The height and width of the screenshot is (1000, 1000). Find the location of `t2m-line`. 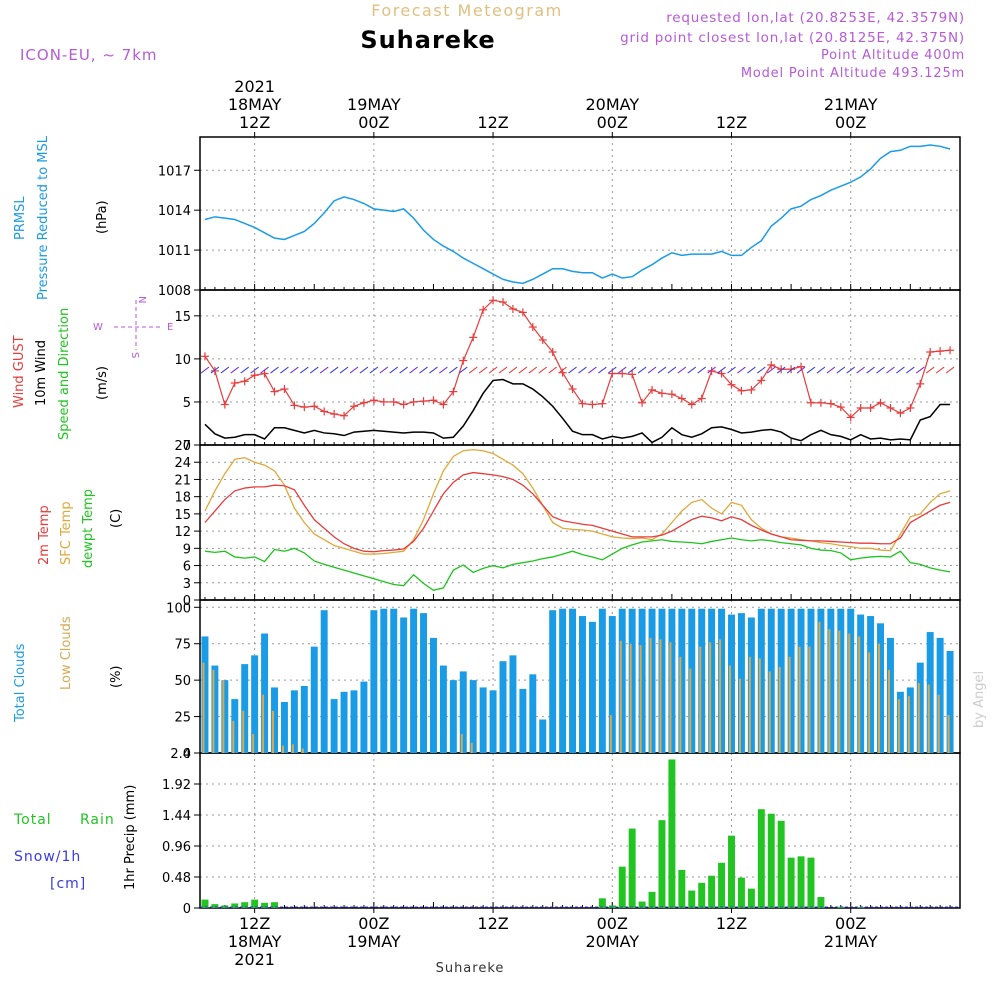

t2m-line is located at coordinates (577, 512).